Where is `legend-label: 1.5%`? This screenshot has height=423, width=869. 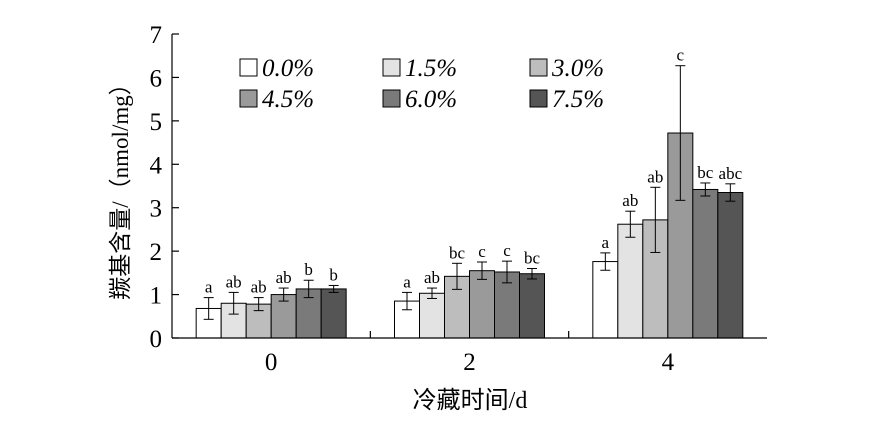 legend-label: 1.5% is located at coordinates (431, 68).